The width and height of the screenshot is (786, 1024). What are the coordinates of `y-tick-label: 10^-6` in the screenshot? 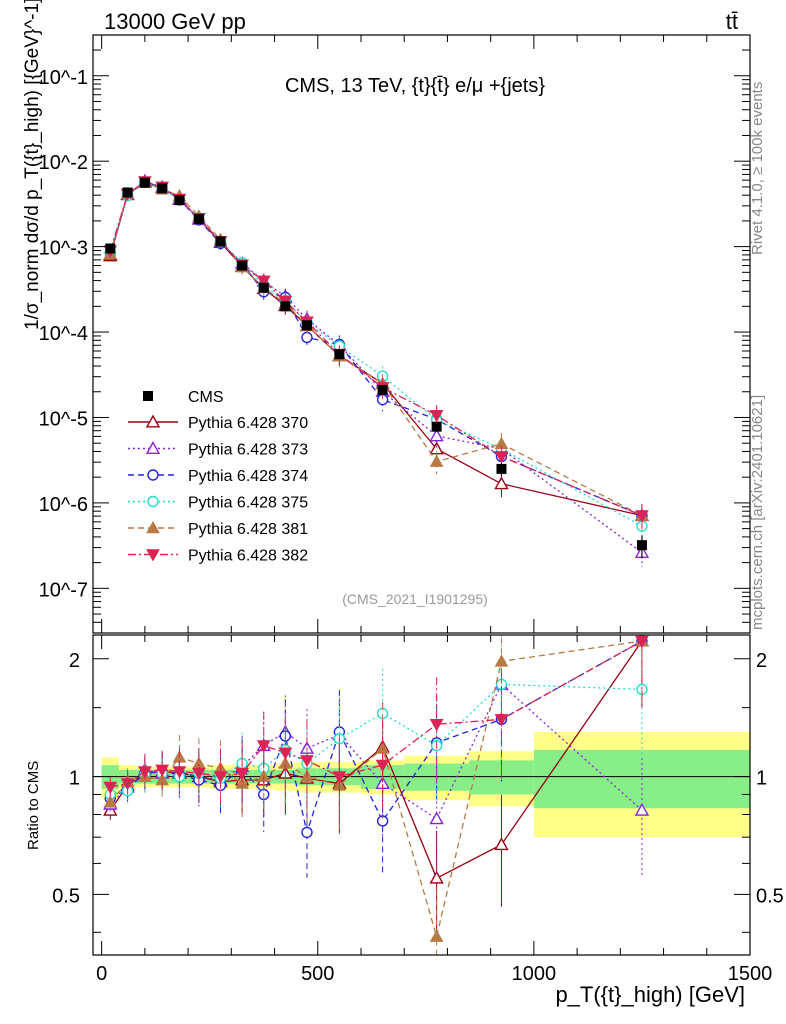 It's located at (63, 505).